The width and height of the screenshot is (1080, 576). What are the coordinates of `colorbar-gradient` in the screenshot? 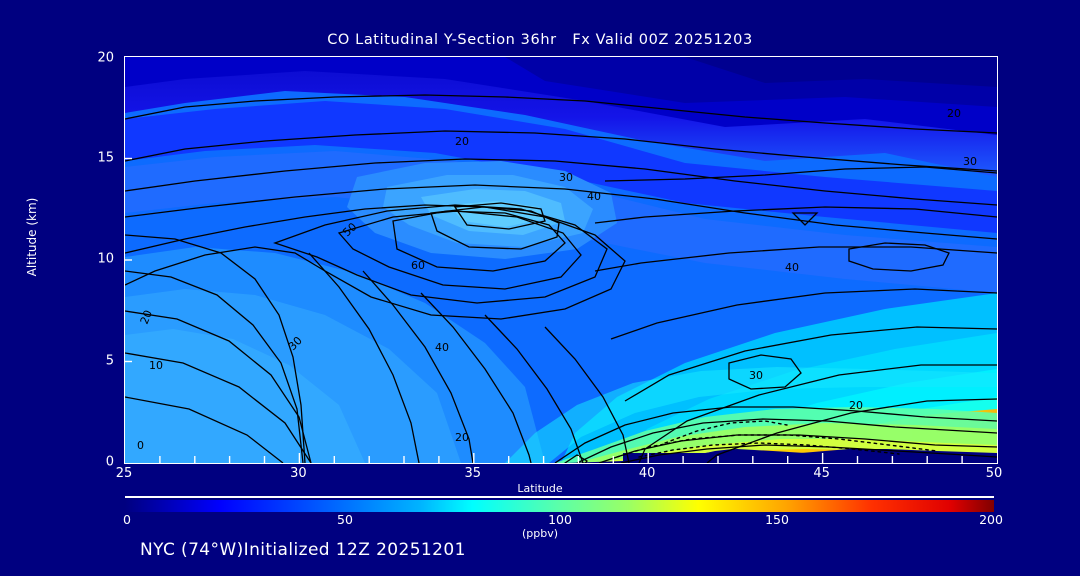 It's located at (559, 506).